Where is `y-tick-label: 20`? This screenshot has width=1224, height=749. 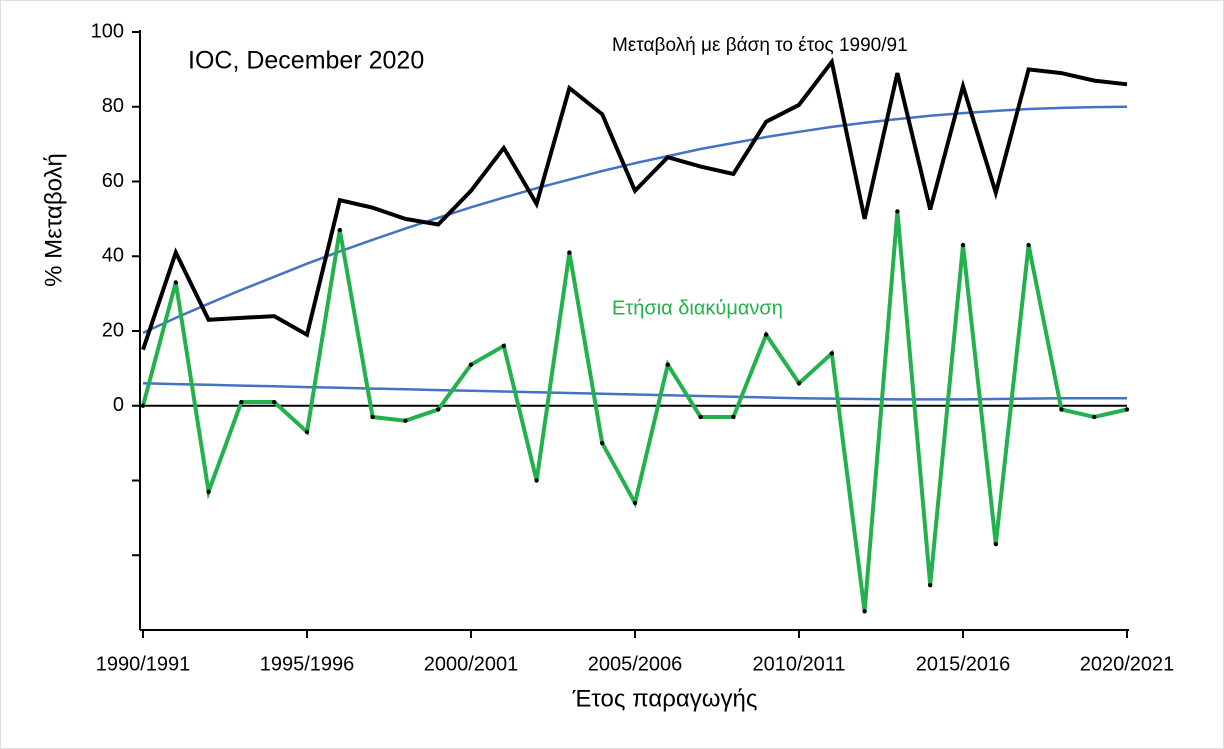
y-tick-label: 20 is located at coordinates (113, 330).